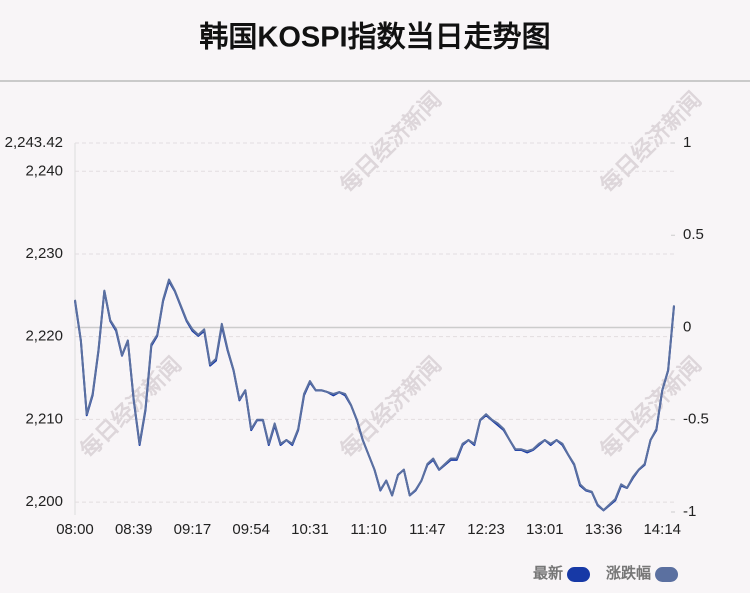 The width and height of the screenshot is (750, 593). What do you see at coordinates (374, 37) in the screenshot?
I see `chart-title: 韩国KOSPI指数当日走势图` at bounding box center [374, 37].